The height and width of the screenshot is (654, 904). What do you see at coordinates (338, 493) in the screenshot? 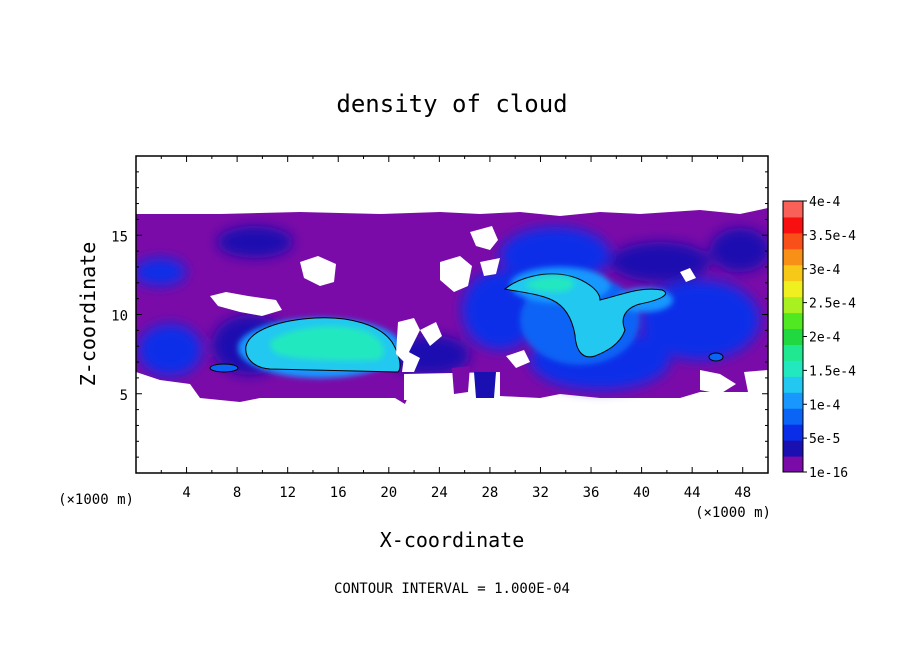
I see `x-tick-label: 16` at bounding box center [338, 493].